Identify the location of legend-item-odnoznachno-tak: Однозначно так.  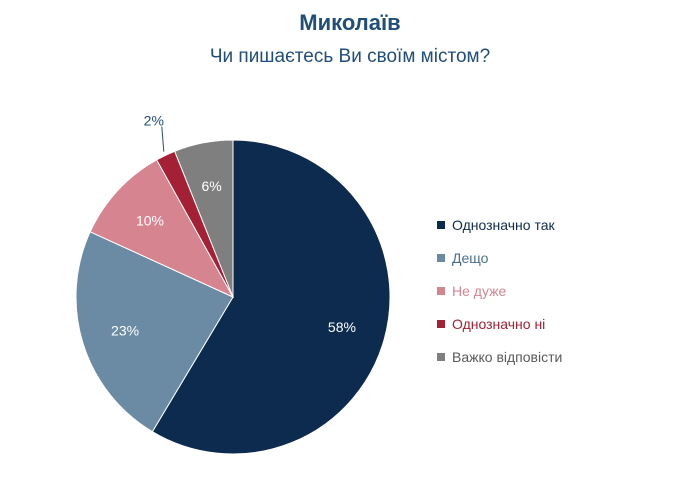
(499, 224).